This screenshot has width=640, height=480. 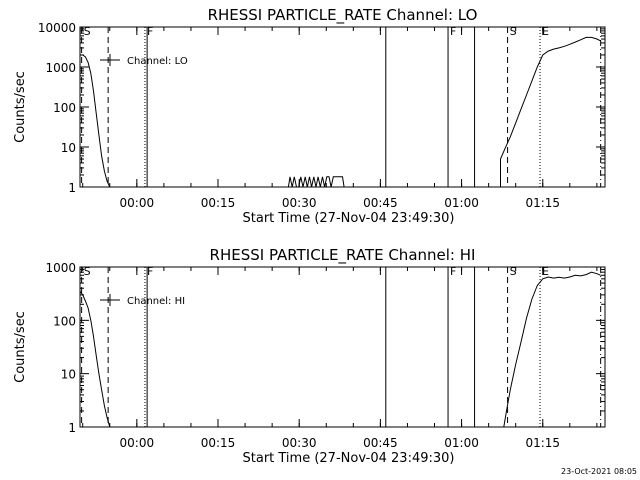 What do you see at coordinates (156, 301) in the screenshot?
I see `legend-label: Channel: HI` at bounding box center [156, 301].